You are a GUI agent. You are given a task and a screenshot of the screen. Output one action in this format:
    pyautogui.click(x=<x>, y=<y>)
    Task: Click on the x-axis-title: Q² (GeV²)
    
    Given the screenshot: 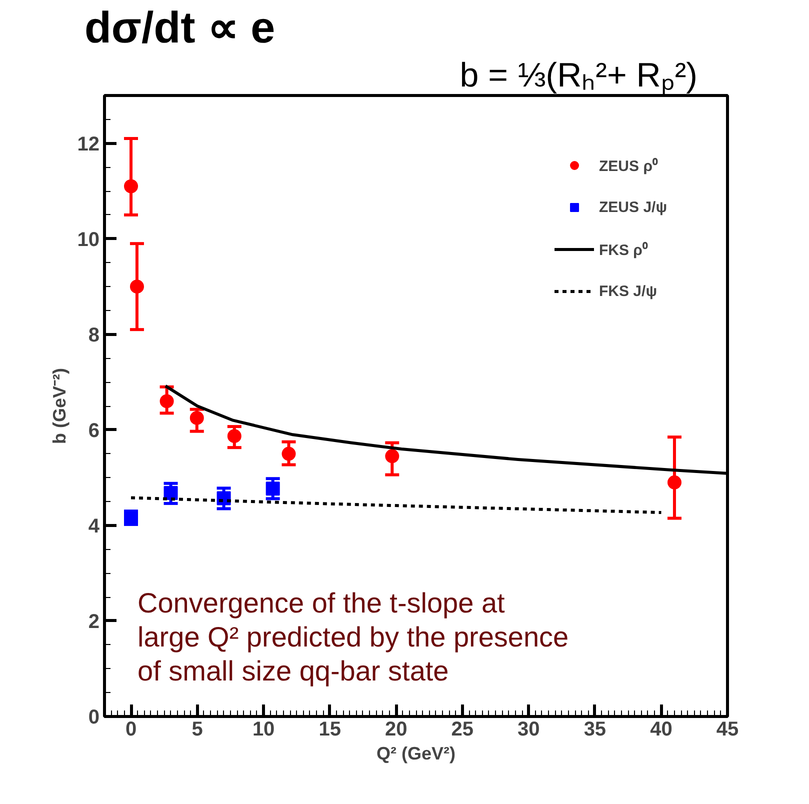 What is the action you would take?
    pyautogui.click(x=416, y=754)
    